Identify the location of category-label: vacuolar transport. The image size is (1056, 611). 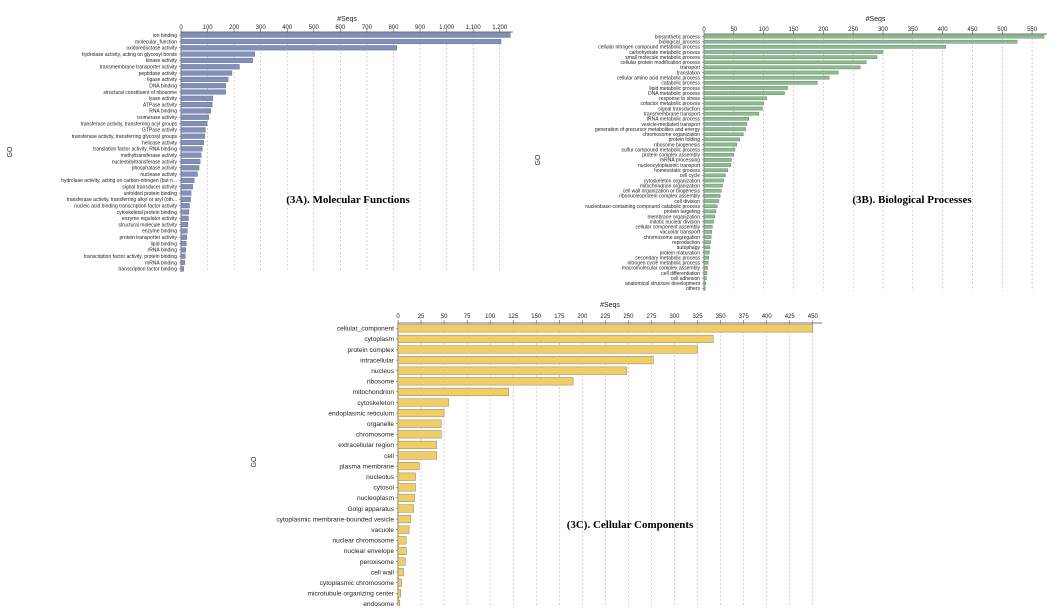
(680, 233).